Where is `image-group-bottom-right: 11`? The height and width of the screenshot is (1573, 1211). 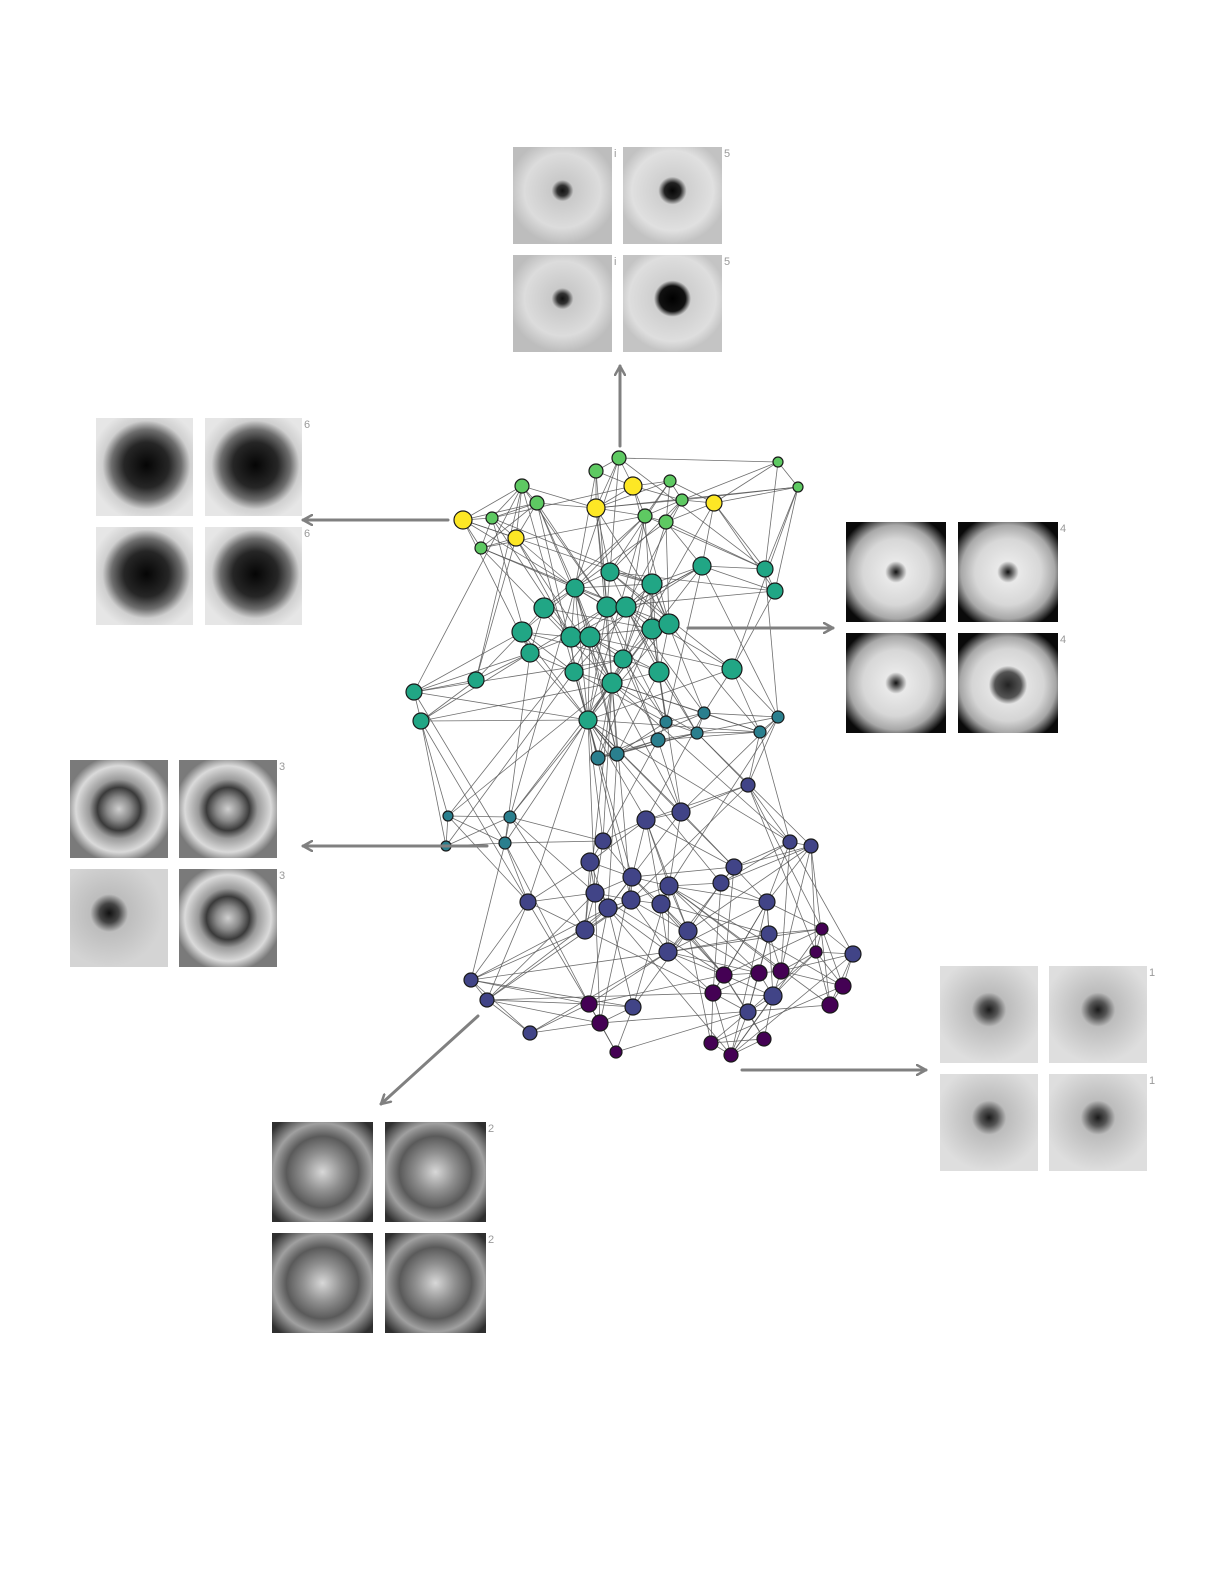 image-group-bottom-right: 11 is located at coordinates (1047, 1068).